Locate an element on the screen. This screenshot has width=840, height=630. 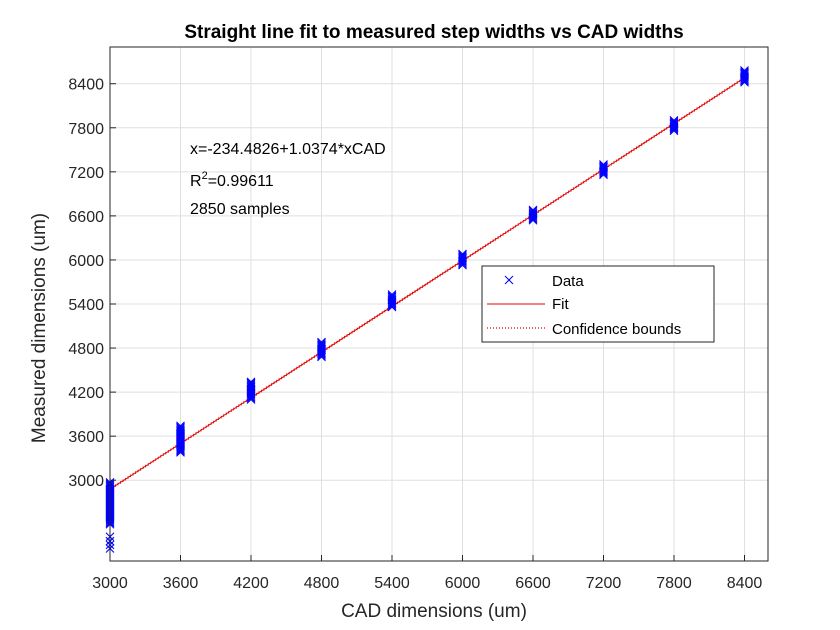
legend-marker-data is located at coordinates (509, 280).